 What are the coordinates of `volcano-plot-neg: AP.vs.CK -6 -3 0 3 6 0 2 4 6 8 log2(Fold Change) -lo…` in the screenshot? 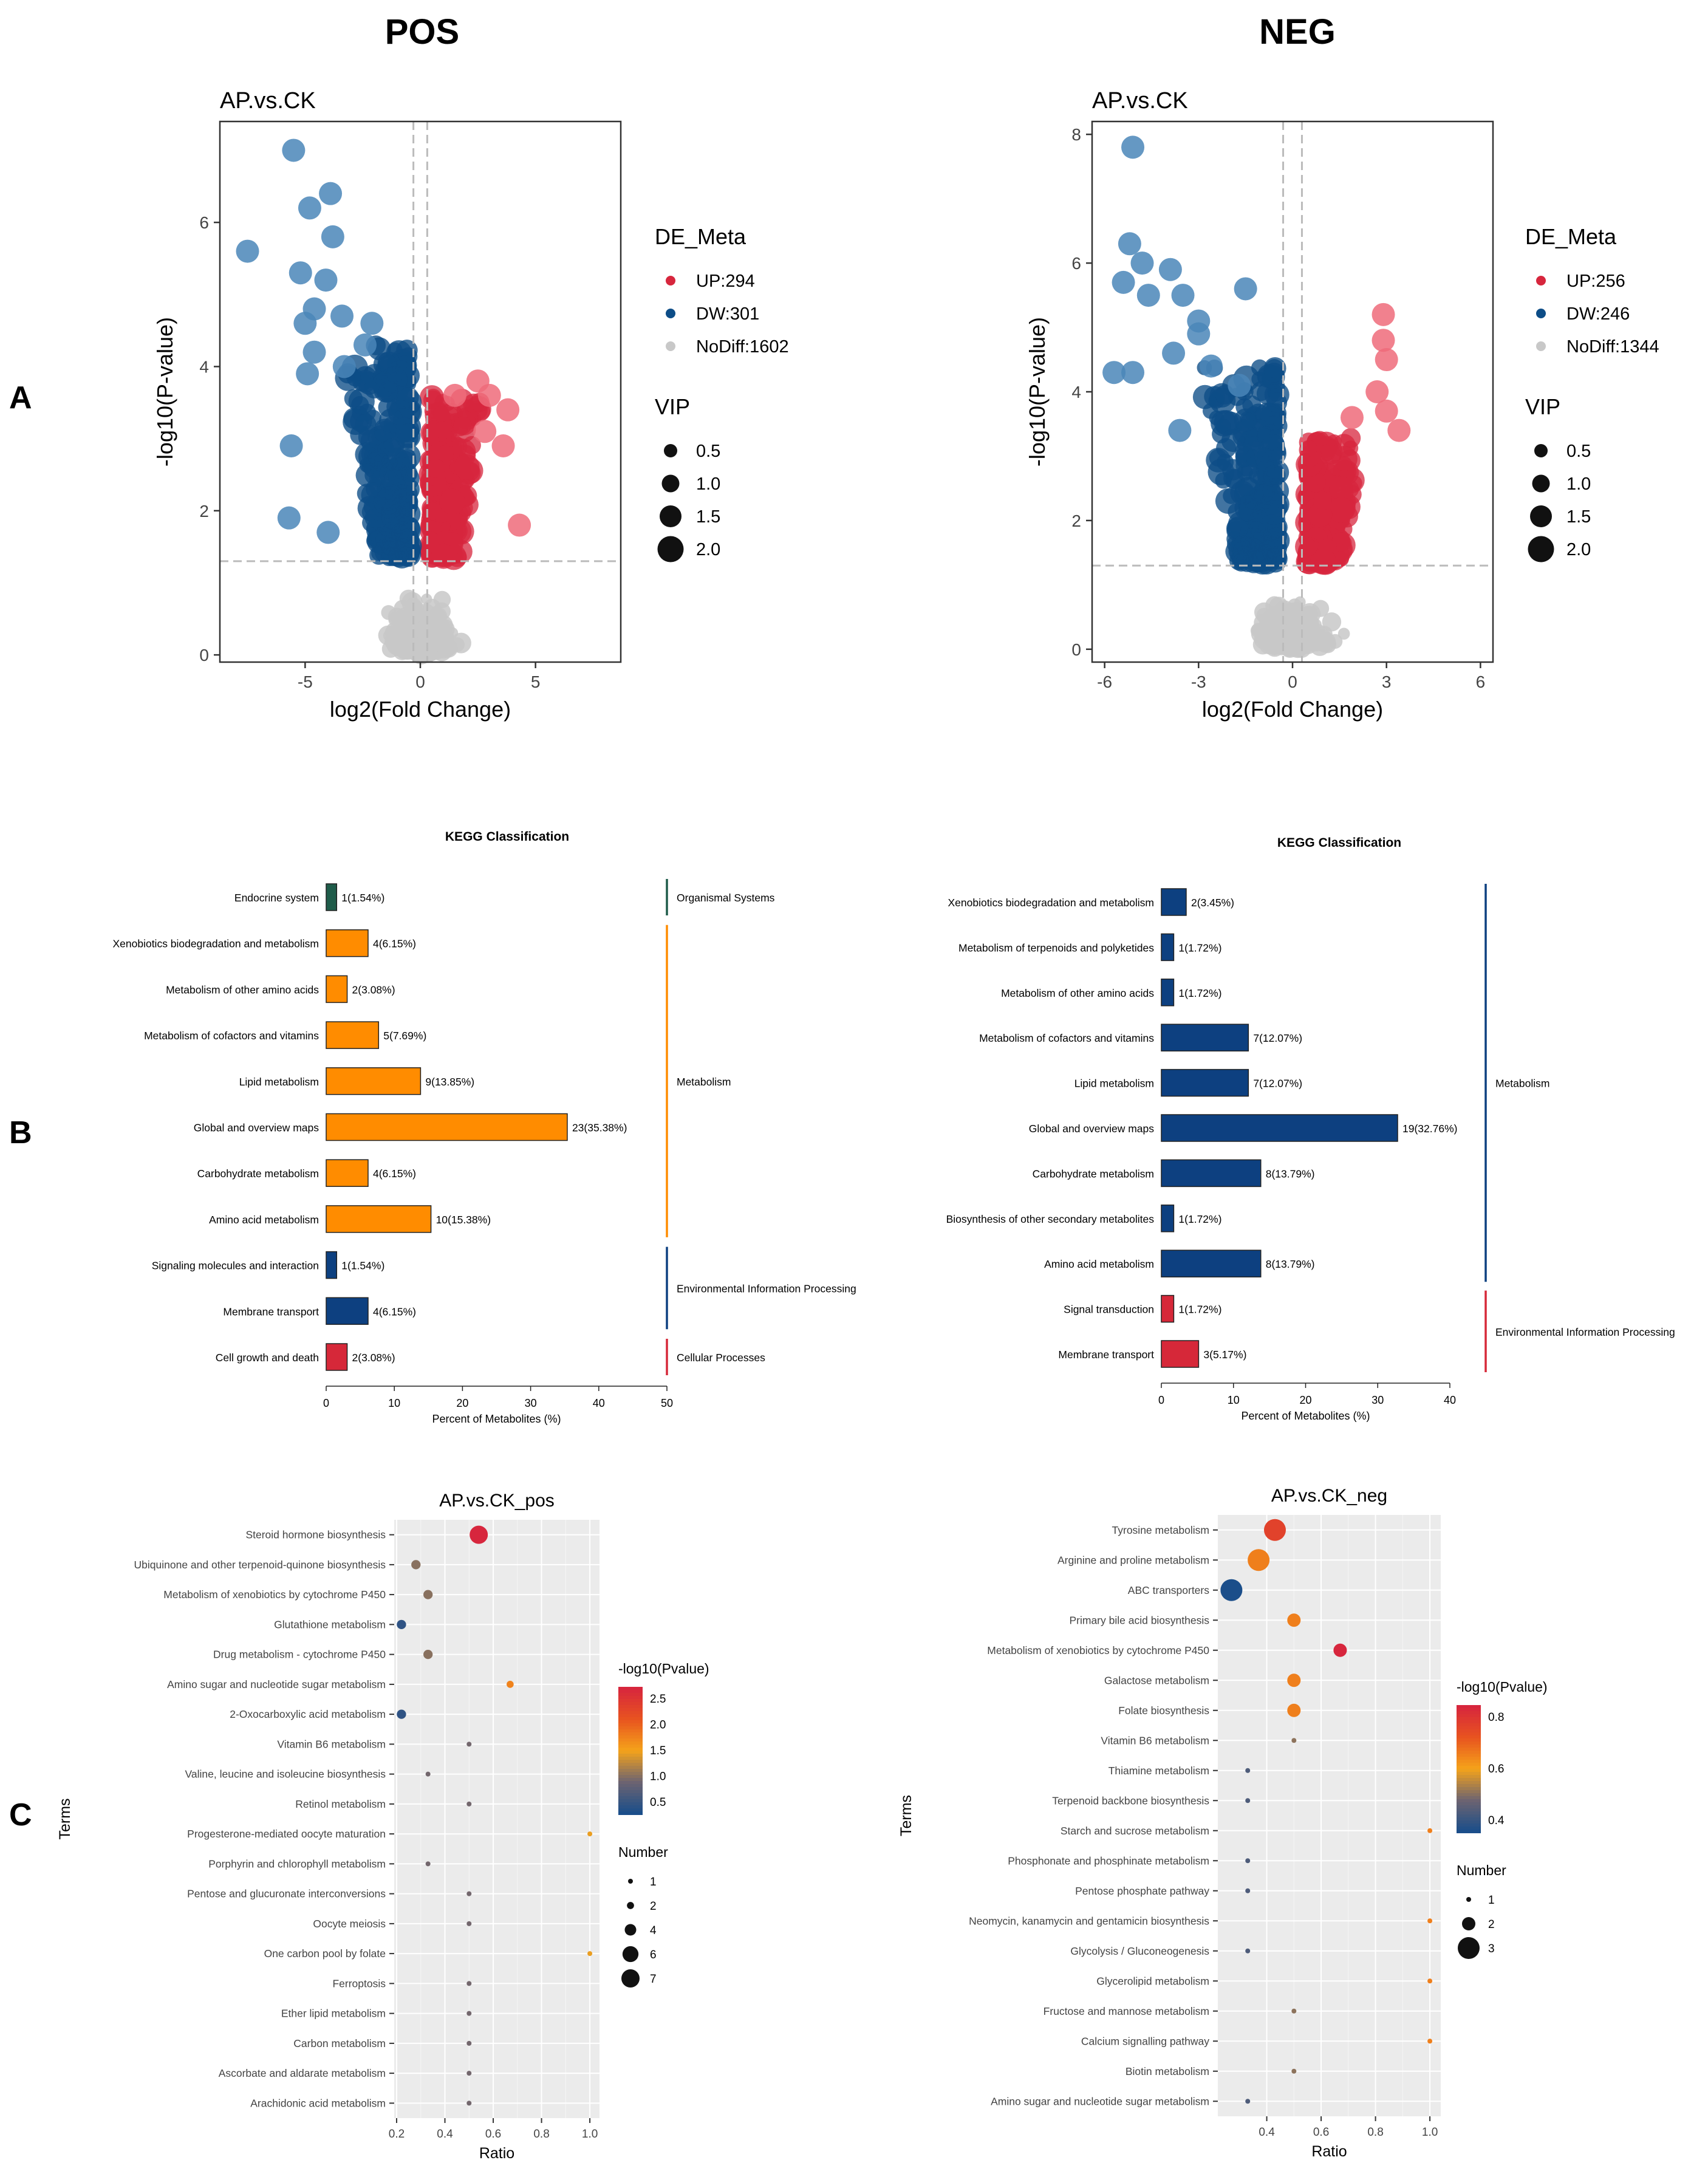 It's located at (1342, 405).